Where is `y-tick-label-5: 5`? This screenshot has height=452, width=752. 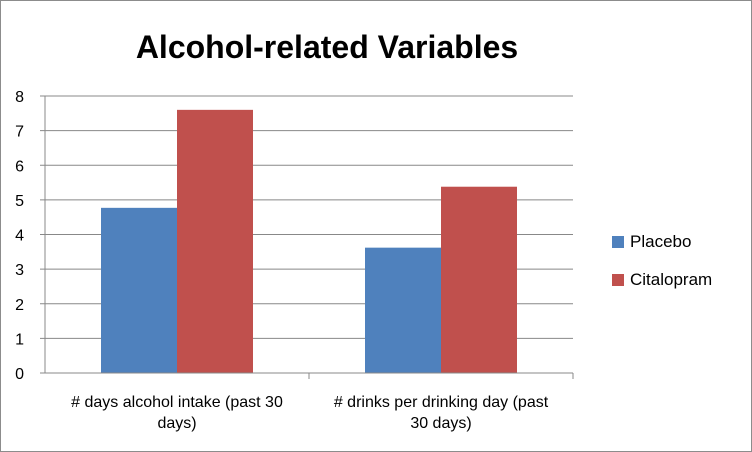
y-tick-label-5: 5 is located at coordinates (19, 201).